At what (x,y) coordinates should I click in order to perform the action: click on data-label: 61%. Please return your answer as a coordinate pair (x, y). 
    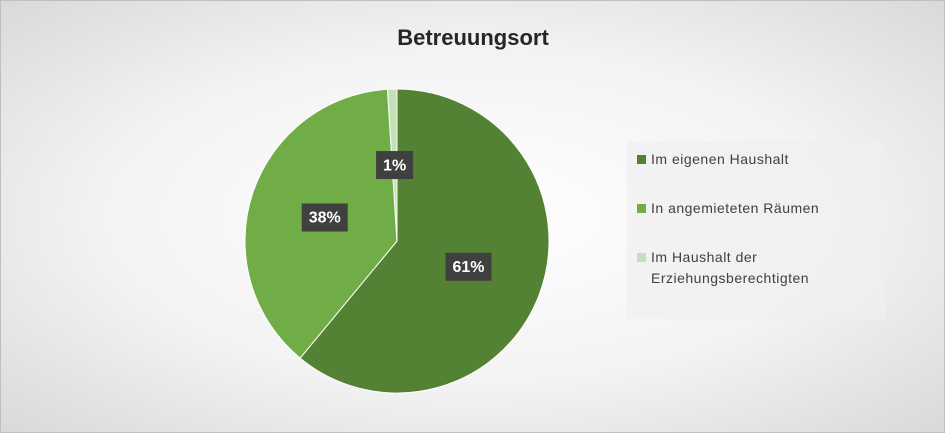
    Looking at the image, I should click on (468, 267).